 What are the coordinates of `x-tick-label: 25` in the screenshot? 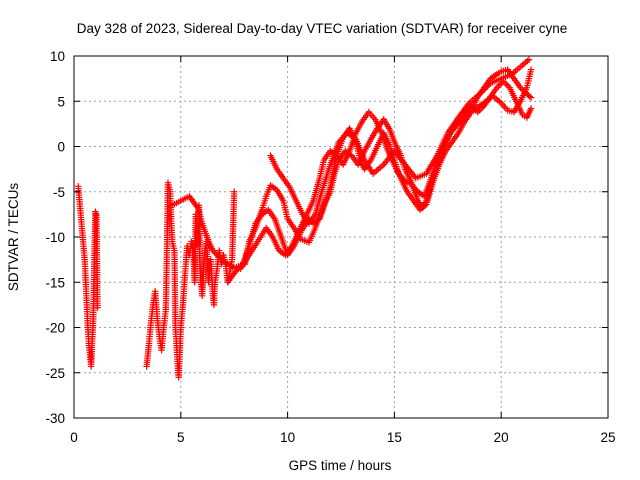 It's located at (607, 437).